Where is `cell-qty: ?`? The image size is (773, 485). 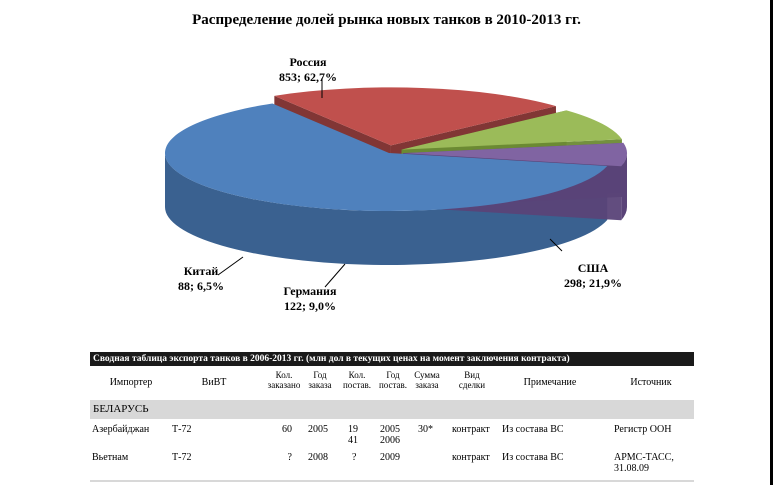 cell-qty: ? is located at coordinates (289, 457).